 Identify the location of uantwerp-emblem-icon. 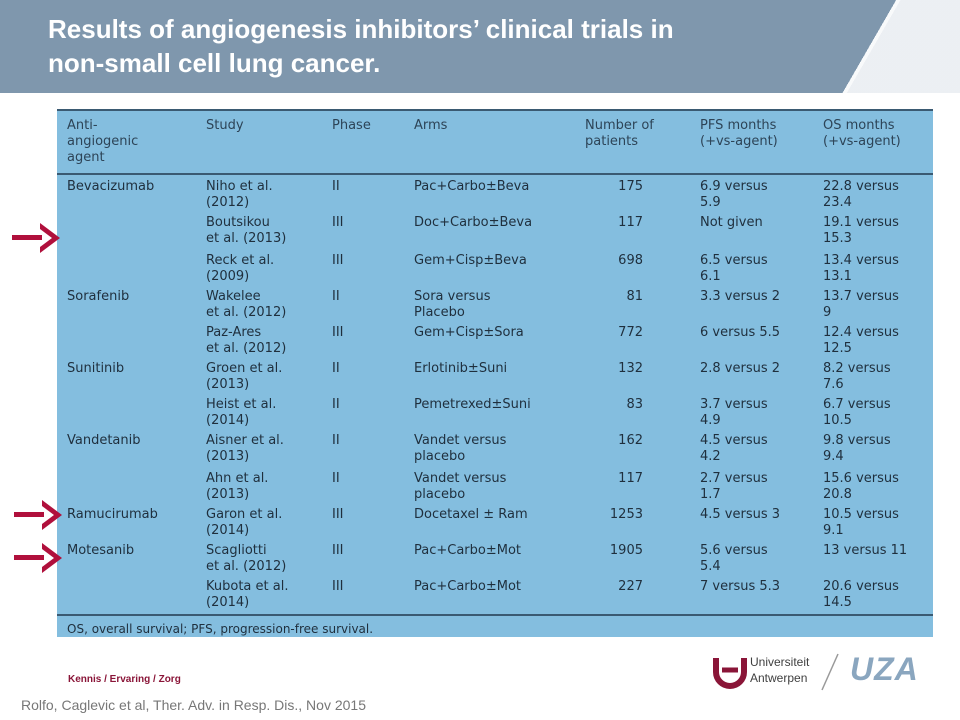
(730, 673).